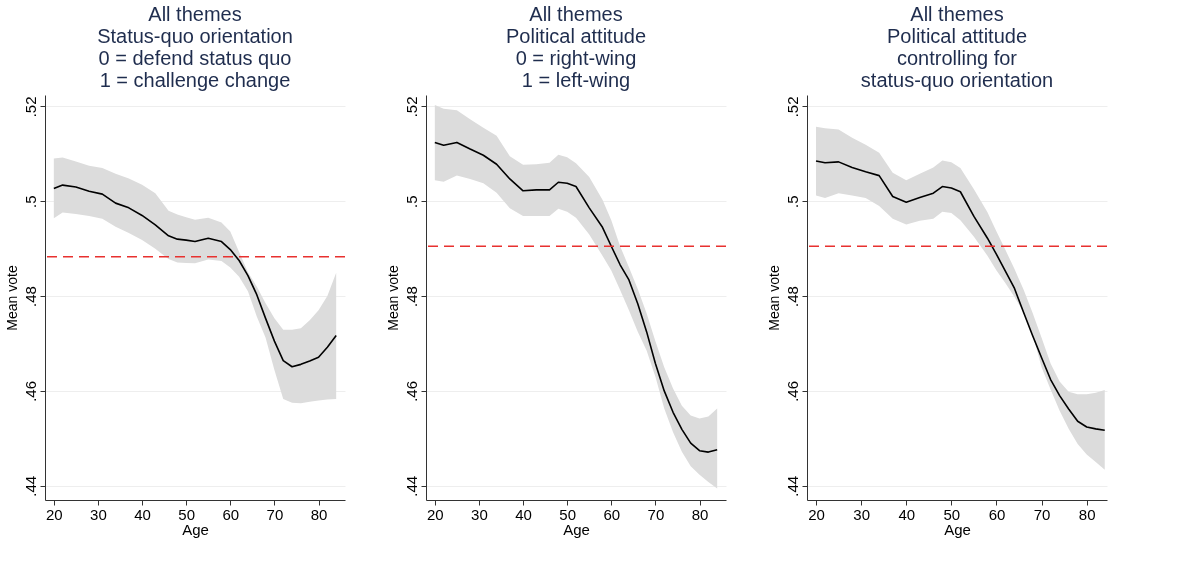 The image size is (1185, 570). Describe the element at coordinates (576, 47) in the screenshot. I see `chart-title: All themes Political attitude 0 = right-wing 1 = left-wing` at that location.